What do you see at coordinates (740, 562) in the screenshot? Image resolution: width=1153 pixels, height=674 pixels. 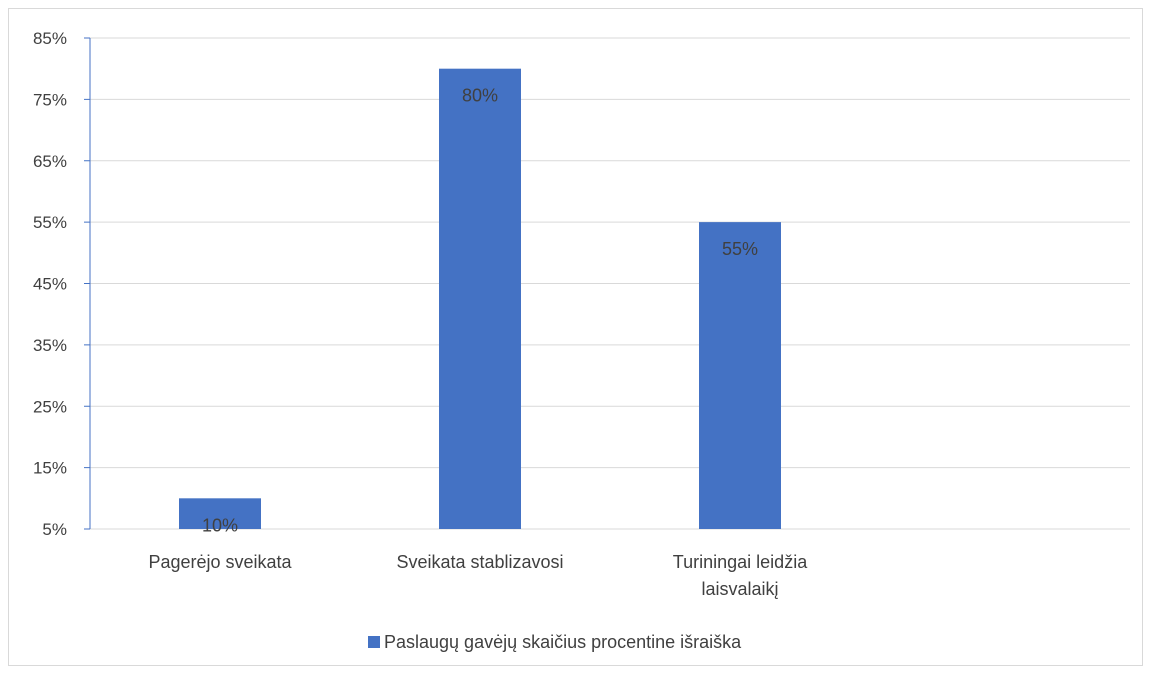 I see `category-label: Turiningai leidžia` at bounding box center [740, 562].